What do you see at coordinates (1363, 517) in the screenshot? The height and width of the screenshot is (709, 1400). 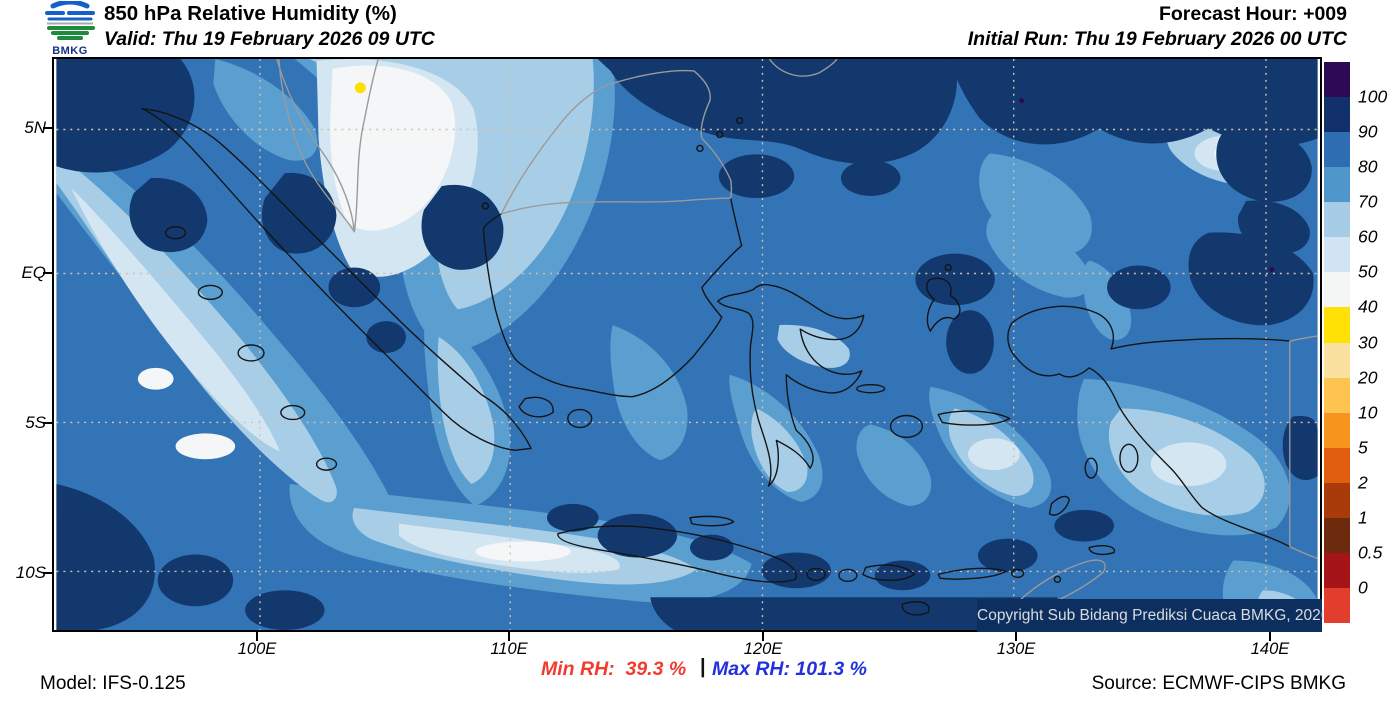 I see `colorbar-label: 1` at bounding box center [1363, 517].